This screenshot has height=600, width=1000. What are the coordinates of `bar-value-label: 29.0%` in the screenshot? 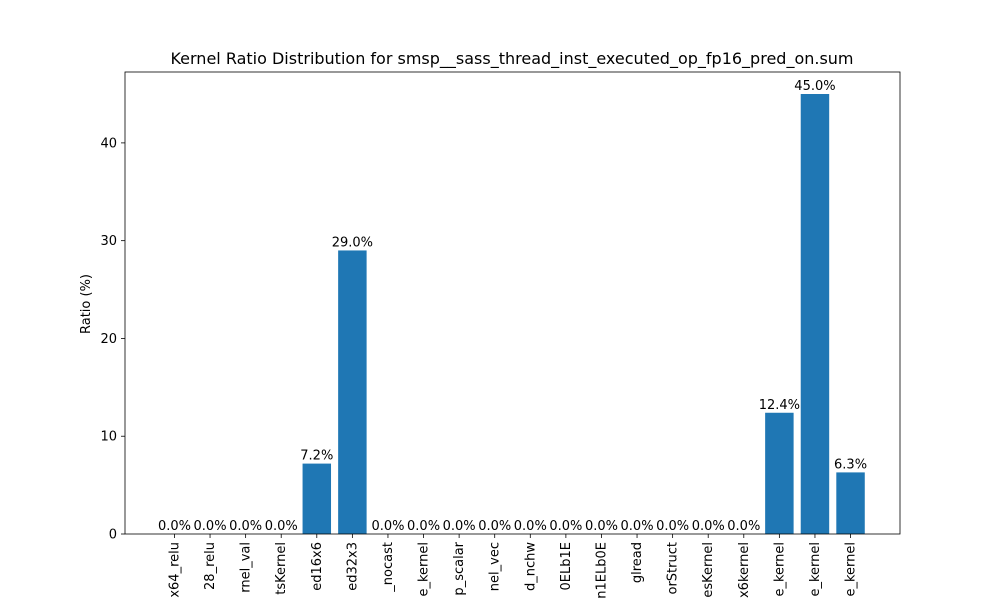 It's located at (352, 242).